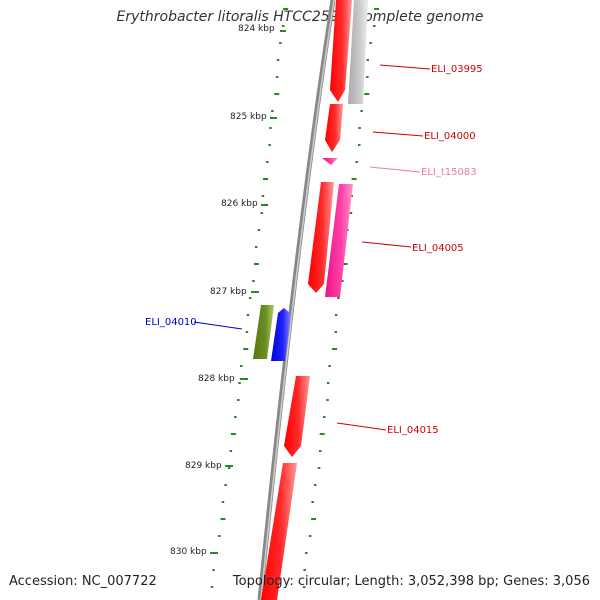 This screenshot has height=600, width=600. What do you see at coordinates (194, 552) in the screenshot?
I see `tick-830: 830 kbp` at bounding box center [194, 552].